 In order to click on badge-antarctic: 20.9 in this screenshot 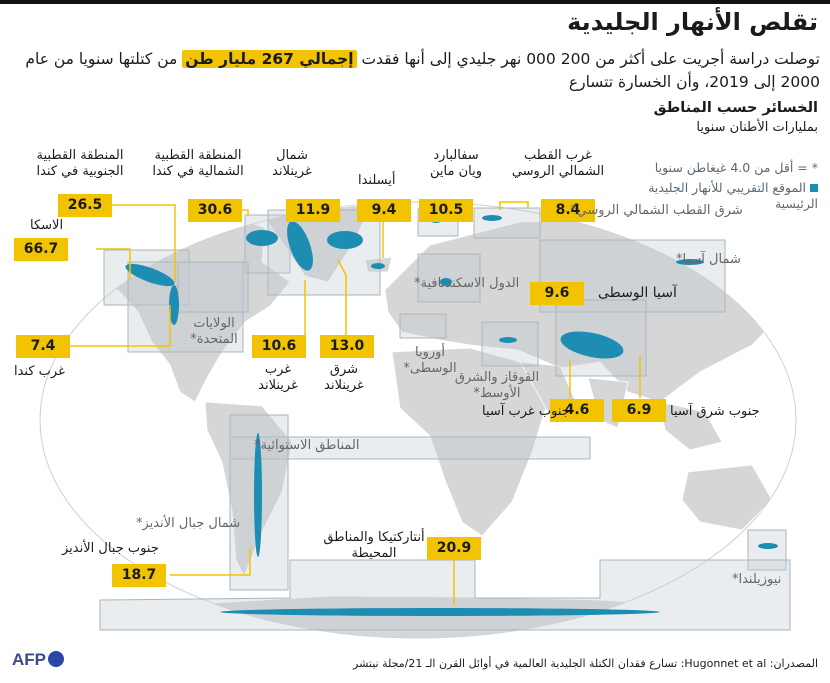, I will do `click(454, 548)`.